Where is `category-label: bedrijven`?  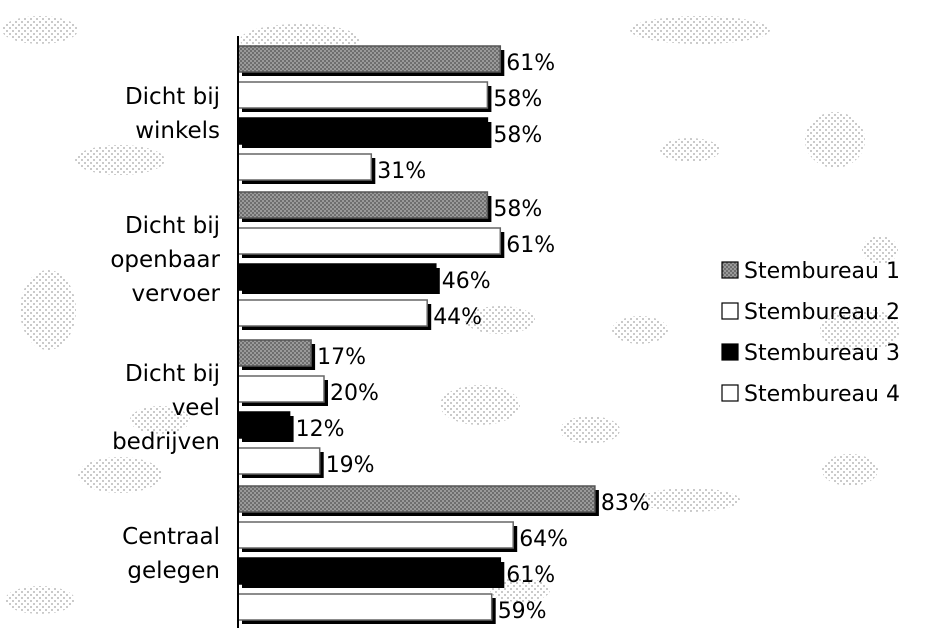 category-label: bedrijven is located at coordinates (166, 442).